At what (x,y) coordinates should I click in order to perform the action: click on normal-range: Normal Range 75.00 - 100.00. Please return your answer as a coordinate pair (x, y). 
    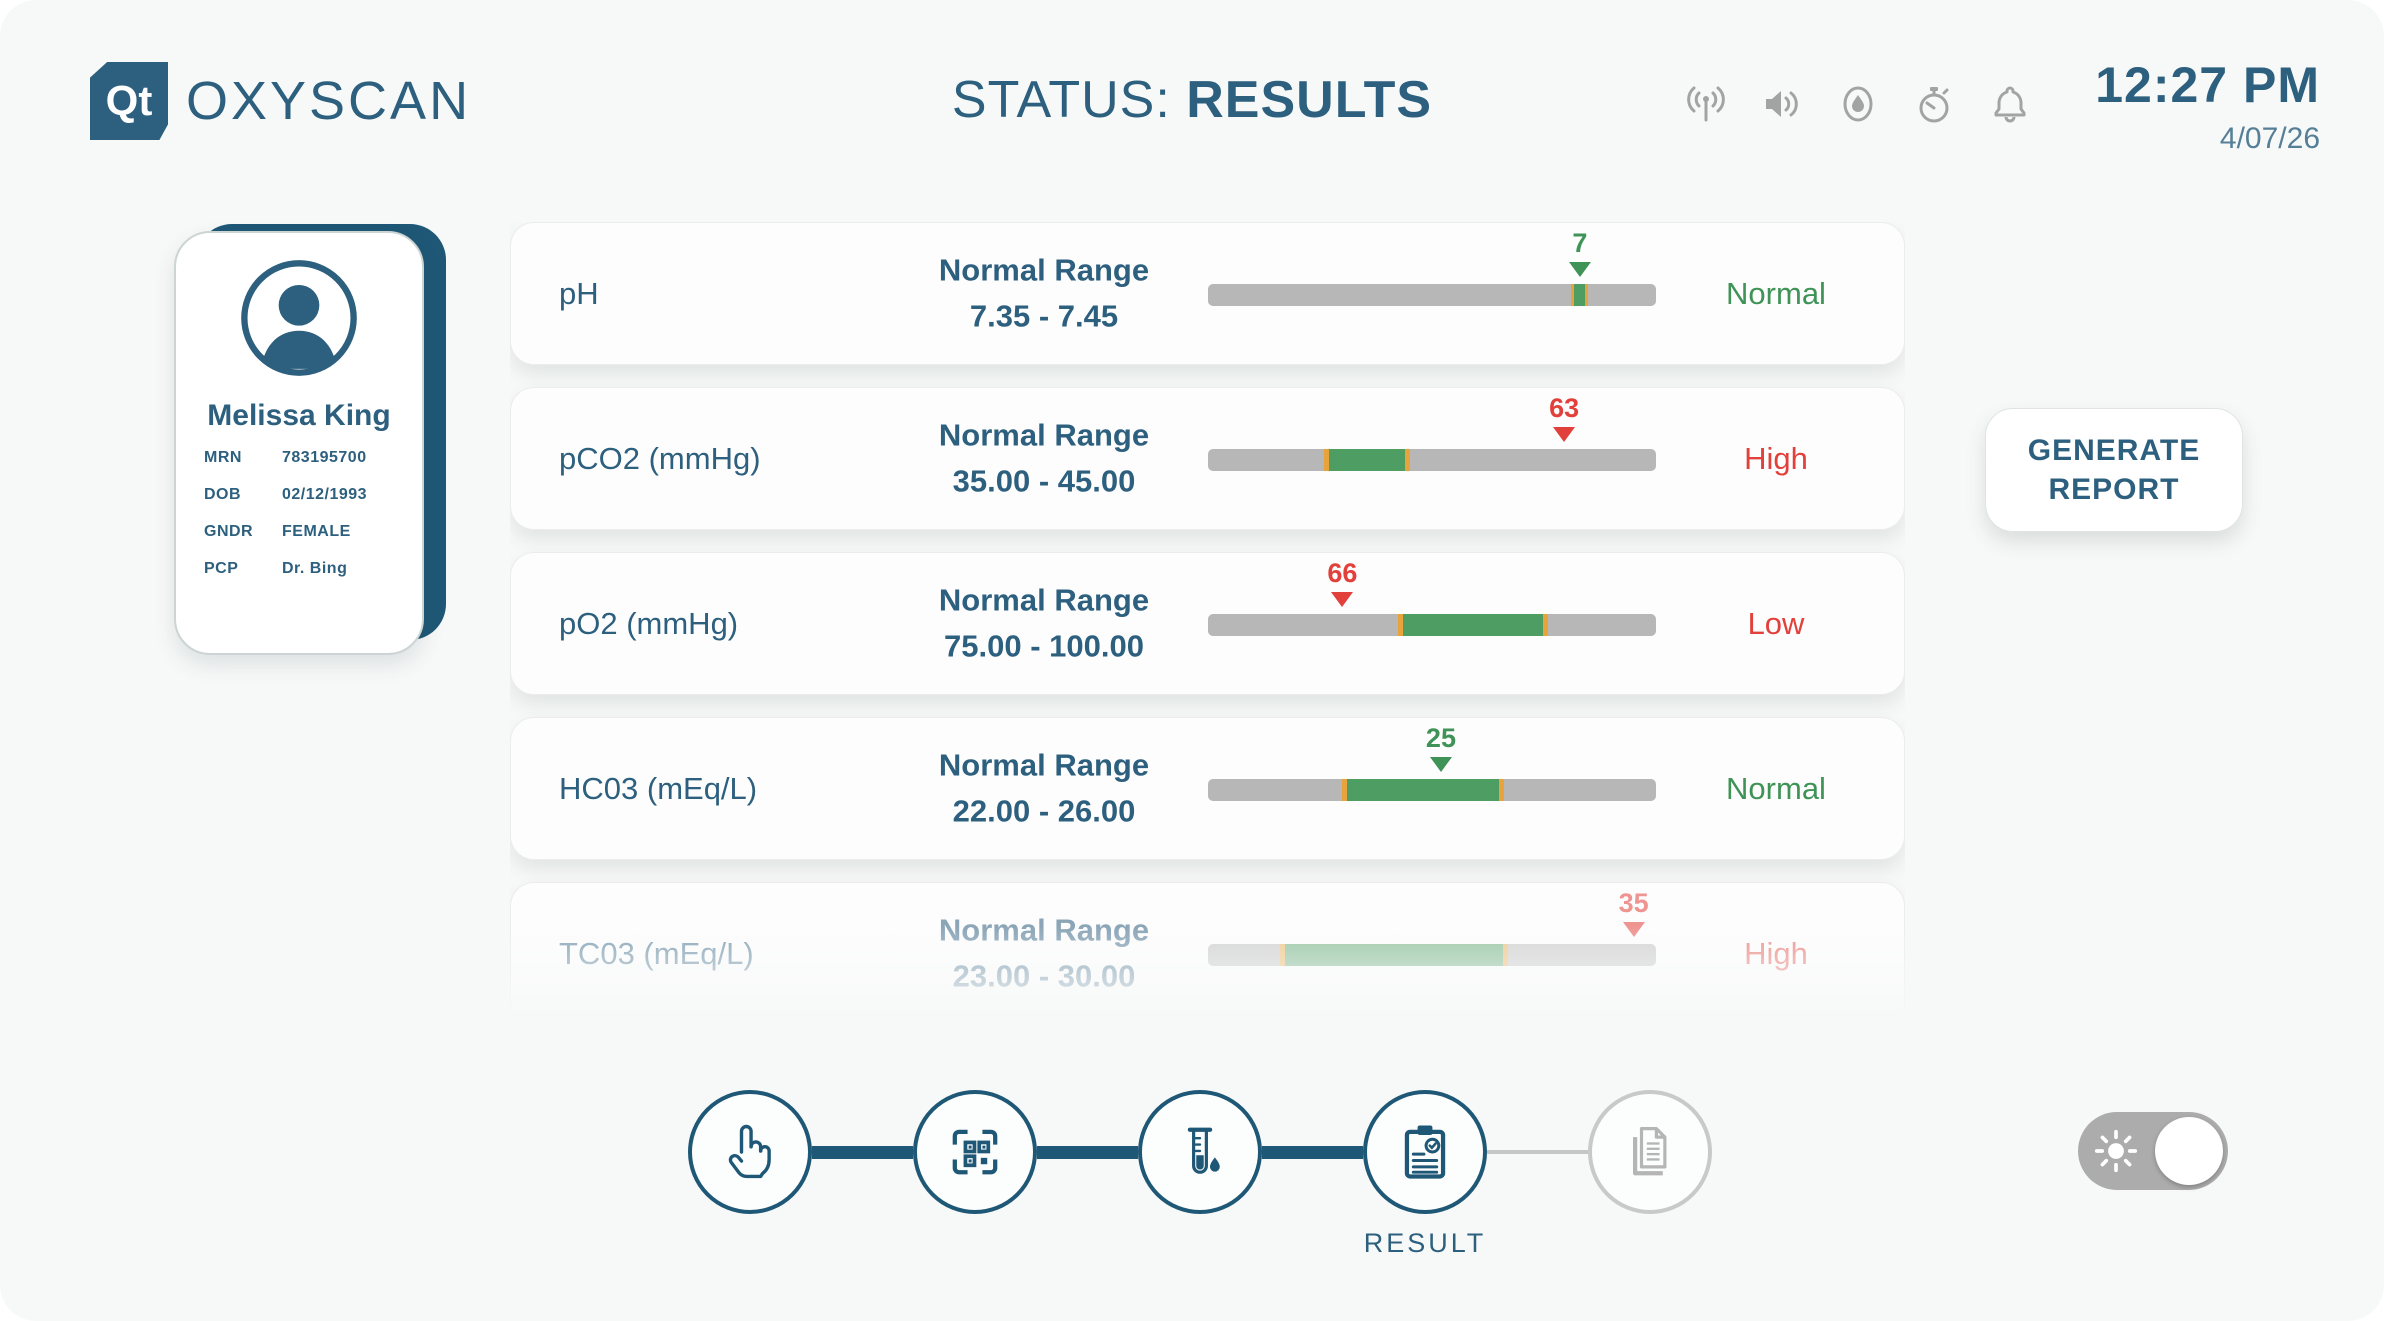
    Looking at the image, I should click on (1044, 623).